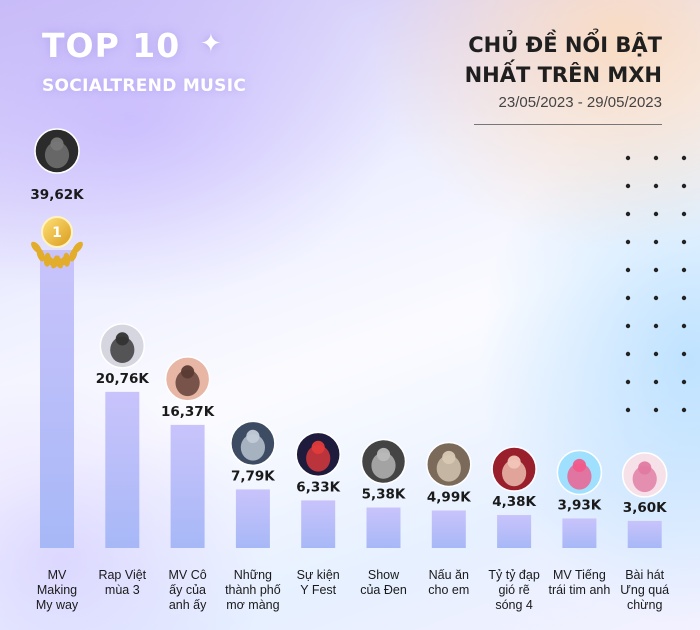 This screenshot has width=700, height=630. What do you see at coordinates (514, 575) in the screenshot?
I see `category-label-line: Tỷ tỷ đạp` at bounding box center [514, 575].